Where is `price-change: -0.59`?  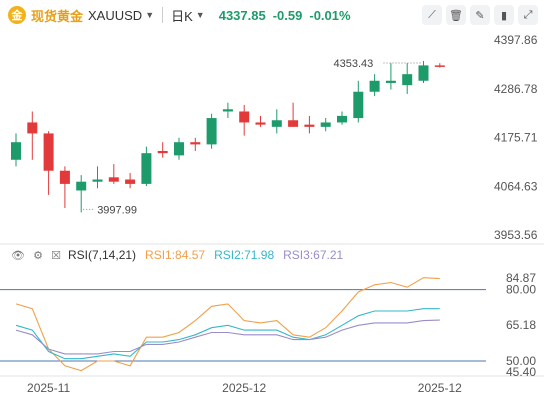
price-change: -0.59 is located at coordinates (287, 15).